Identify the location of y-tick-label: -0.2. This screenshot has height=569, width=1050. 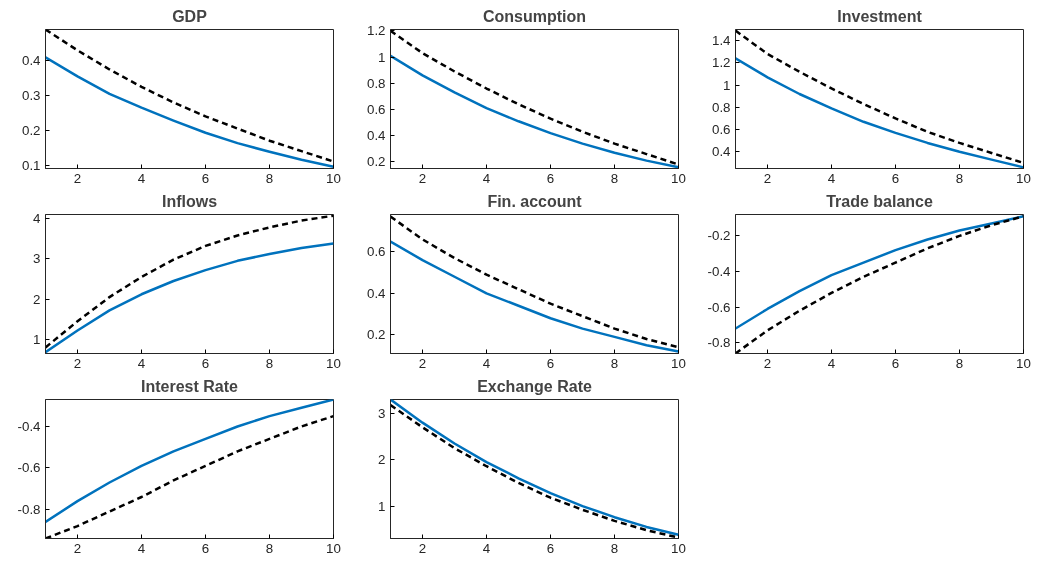
(719, 236).